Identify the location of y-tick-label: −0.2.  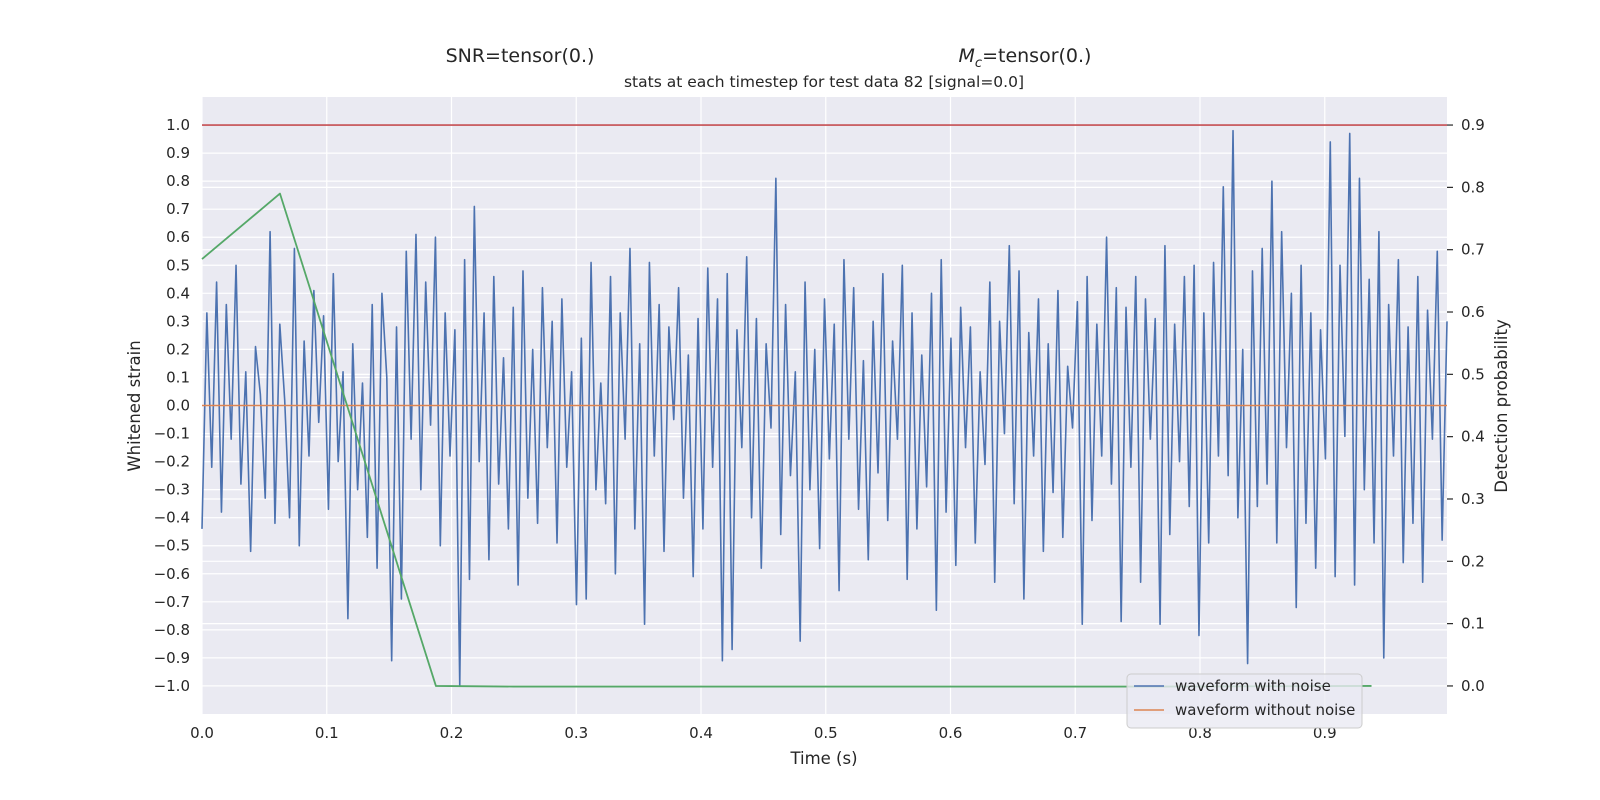
(172, 462).